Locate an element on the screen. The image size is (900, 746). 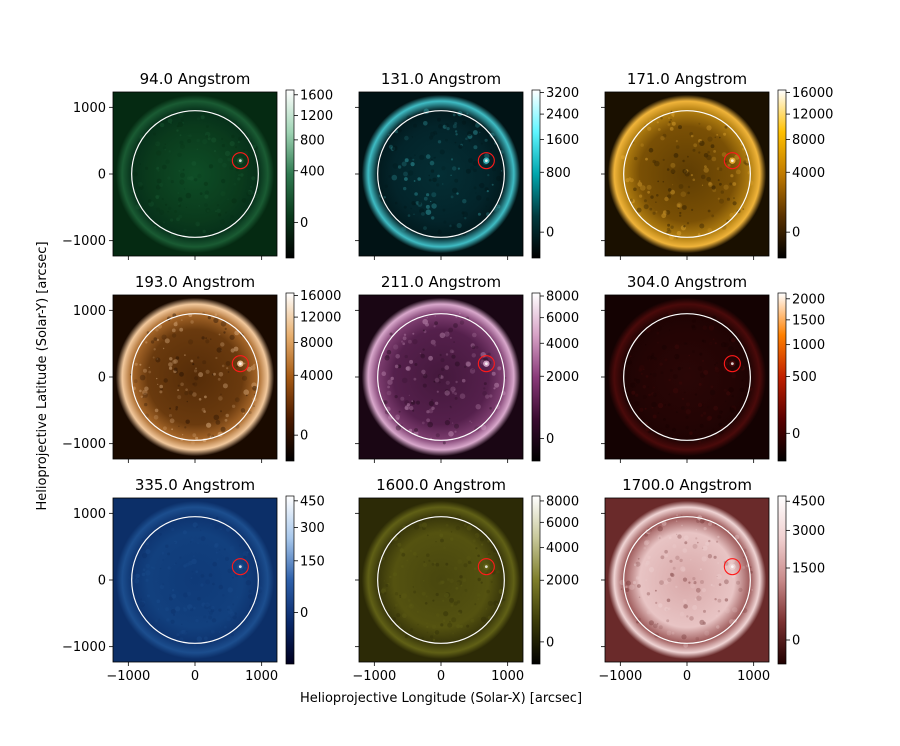
panel-131-0: 131.0 Angstrom 3200 2400 1600 800 0 is located at coordinates (467, 165).